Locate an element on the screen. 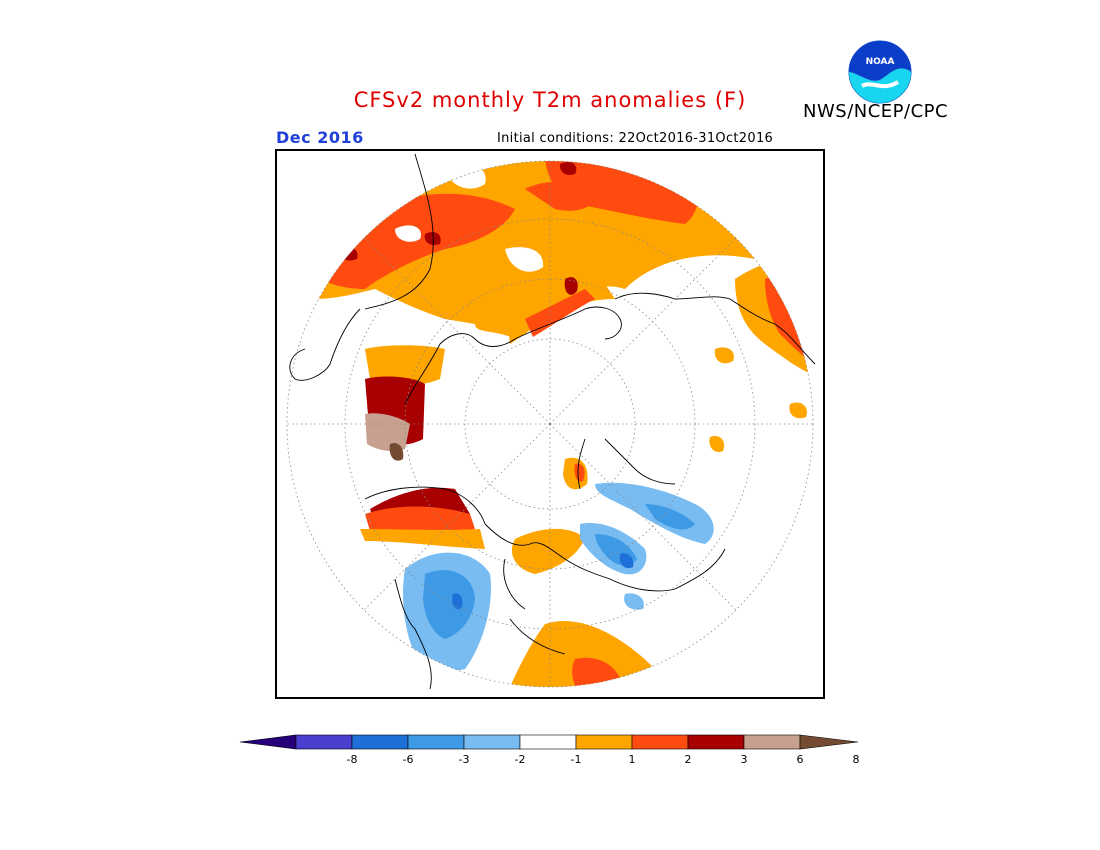 The height and width of the screenshot is (850, 1100). colorbar-arrow-low is located at coordinates (268, 742).